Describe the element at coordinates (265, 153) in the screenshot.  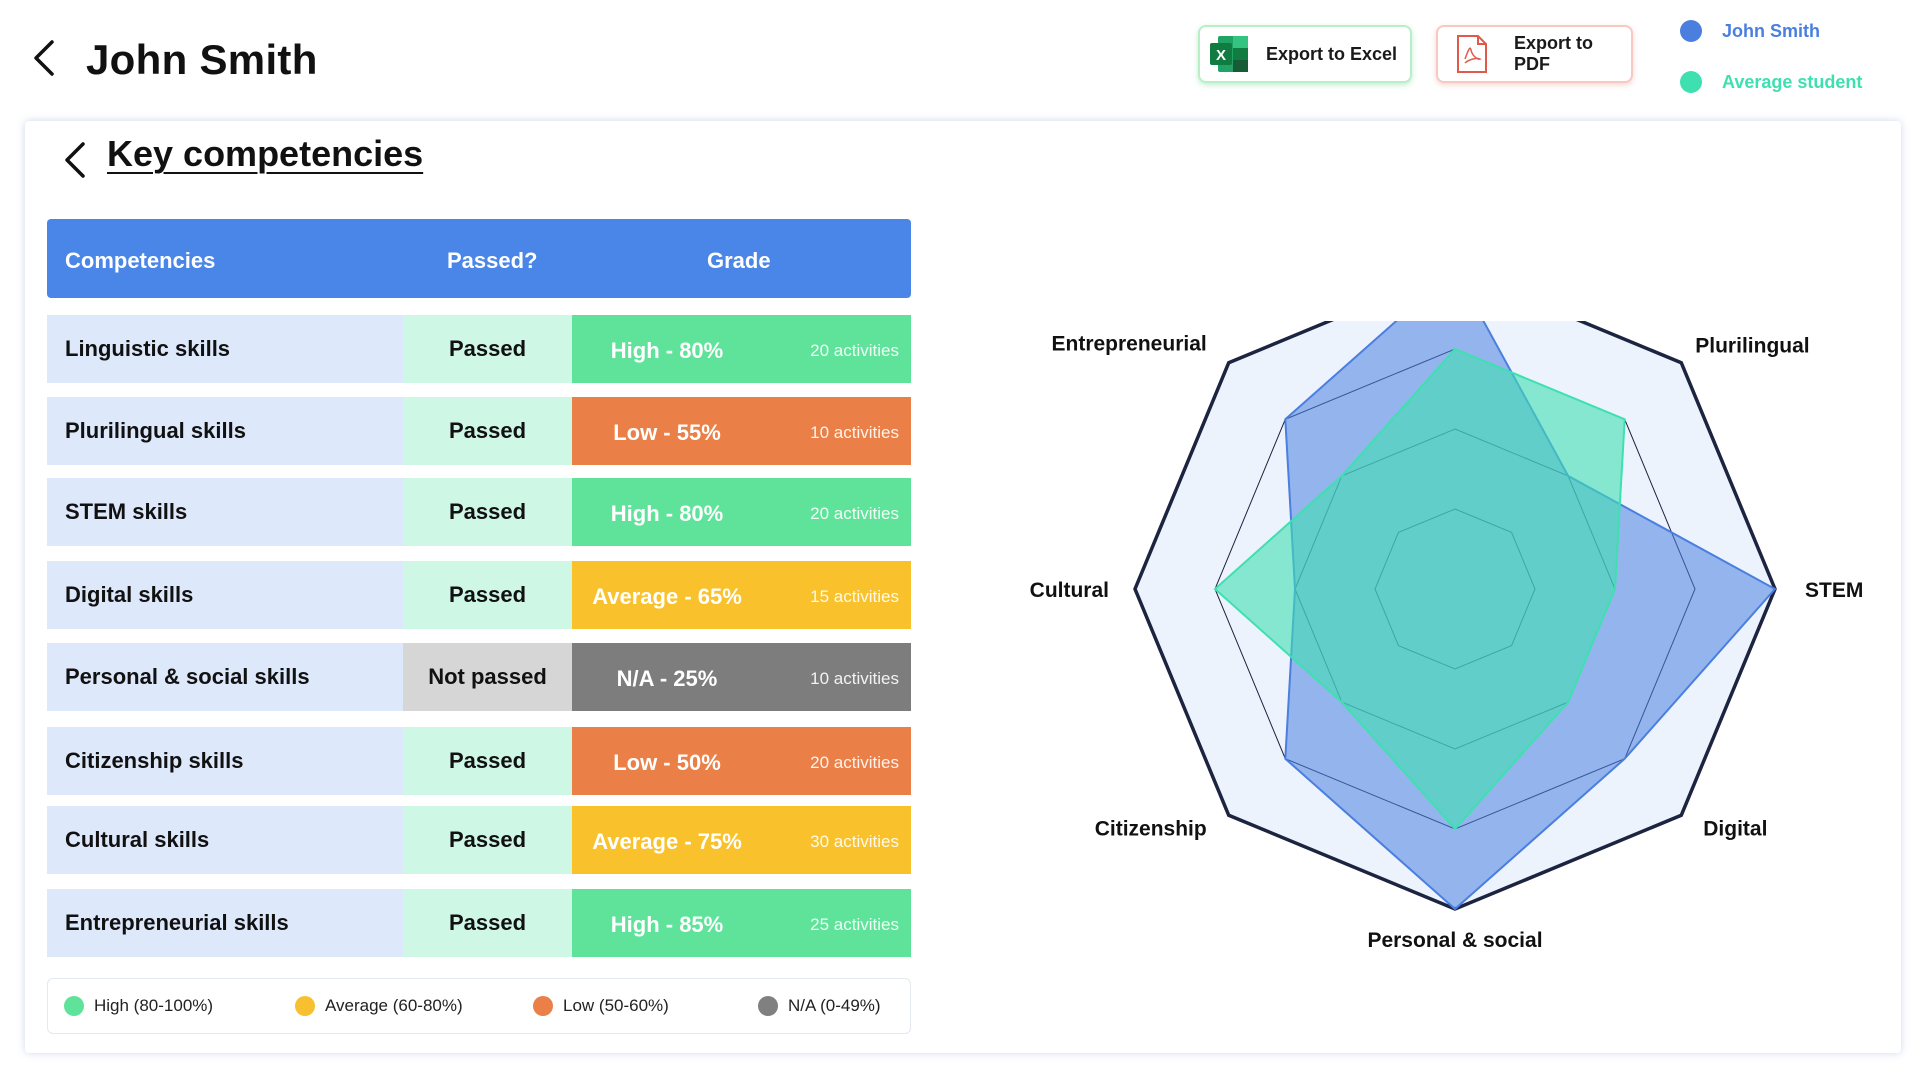
I see `panel-title: Key competencies` at that location.